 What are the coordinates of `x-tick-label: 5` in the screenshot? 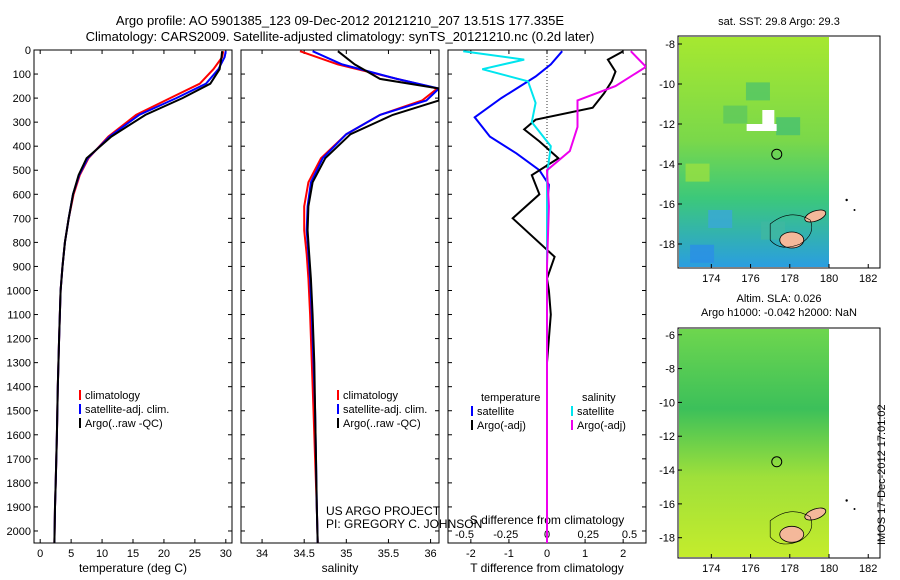 It's located at (71, 554).